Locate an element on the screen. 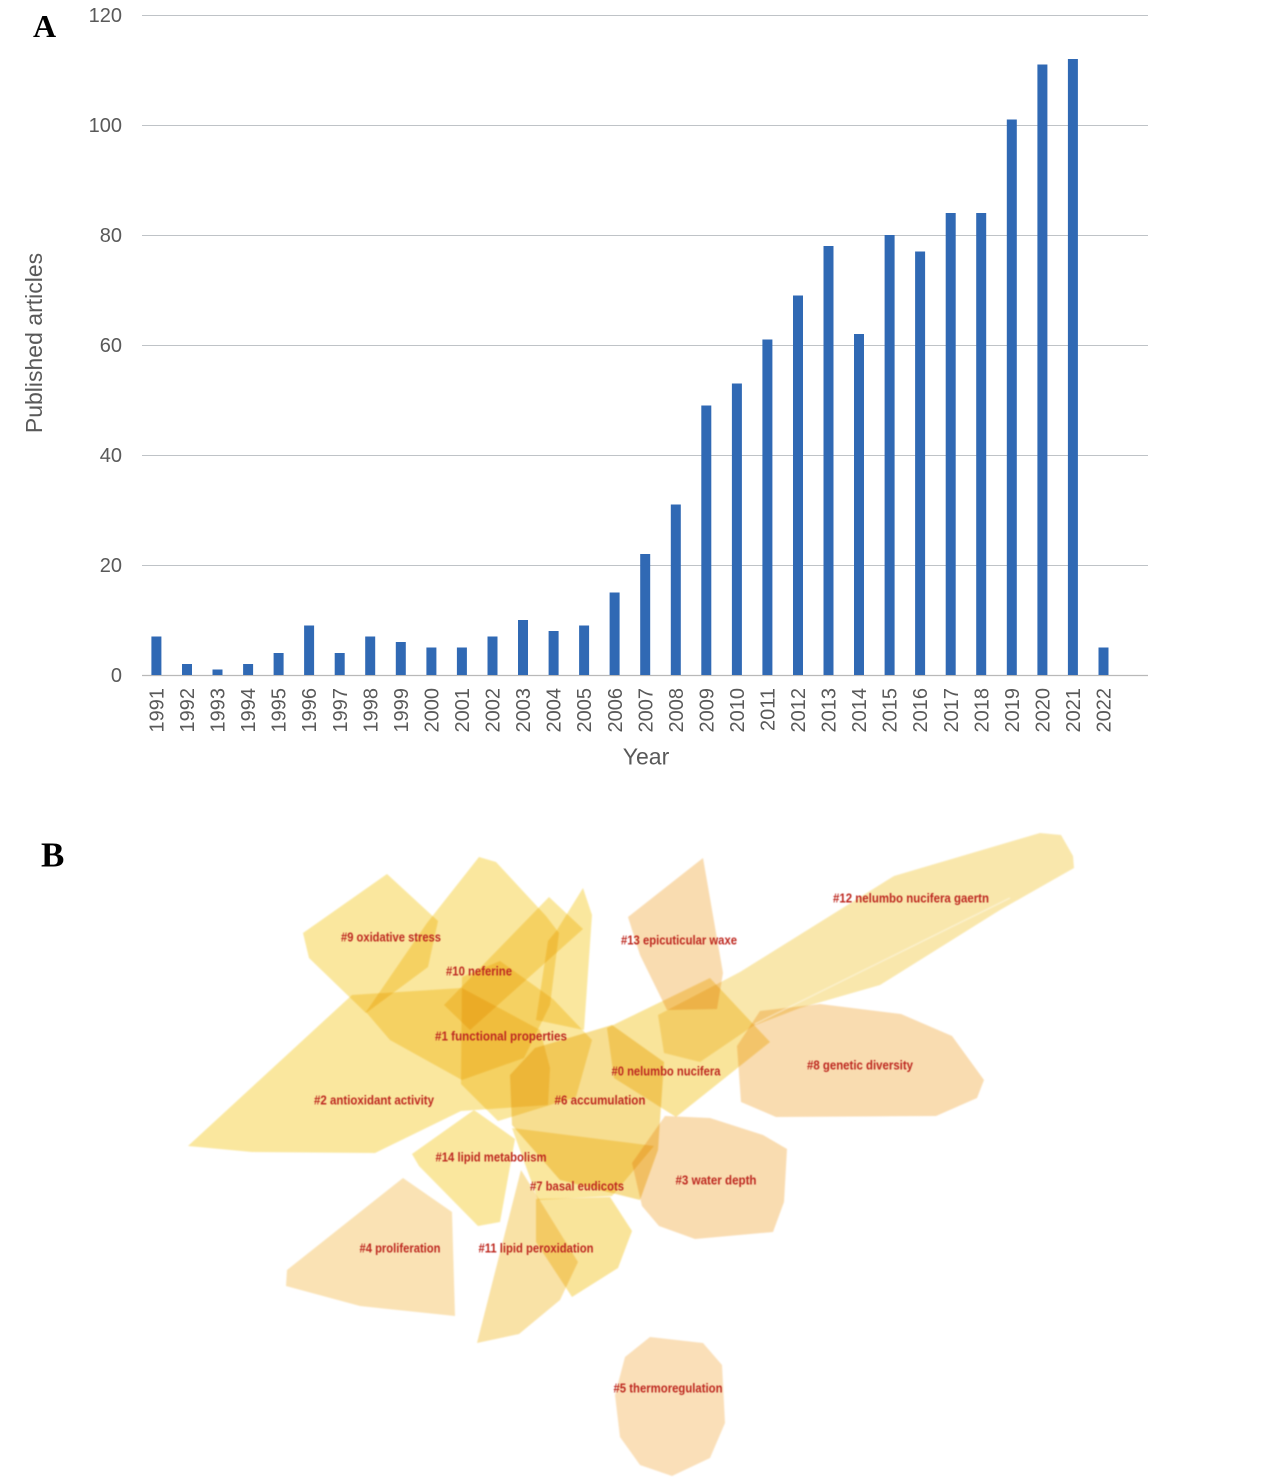  svg-text: 1998 is located at coordinates (371, 710).